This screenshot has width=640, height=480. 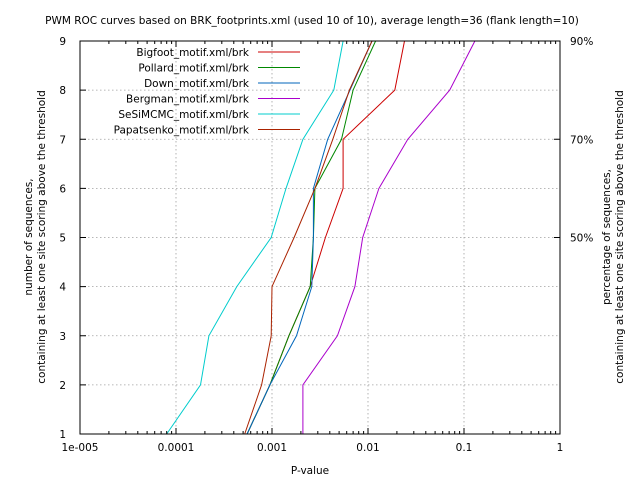 What do you see at coordinates (62, 288) in the screenshot?
I see `y-tick-label: 4` at bounding box center [62, 288].